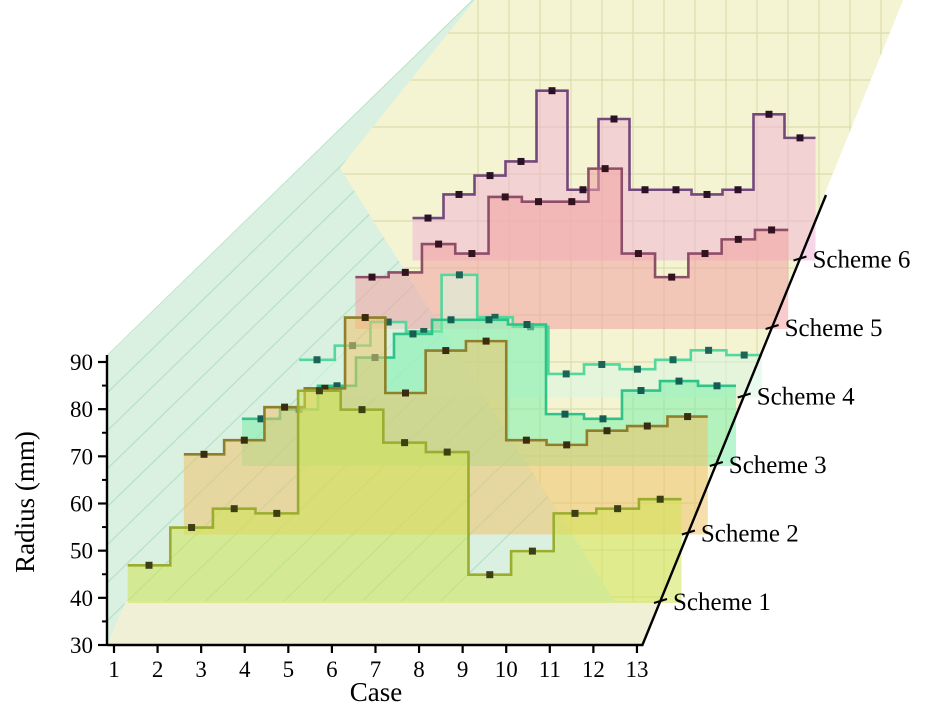 This screenshot has width=946, height=719. Describe the element at coordinates (806, 397) in the screenshot. I see `scheme-label: Scheme 4` at that location.